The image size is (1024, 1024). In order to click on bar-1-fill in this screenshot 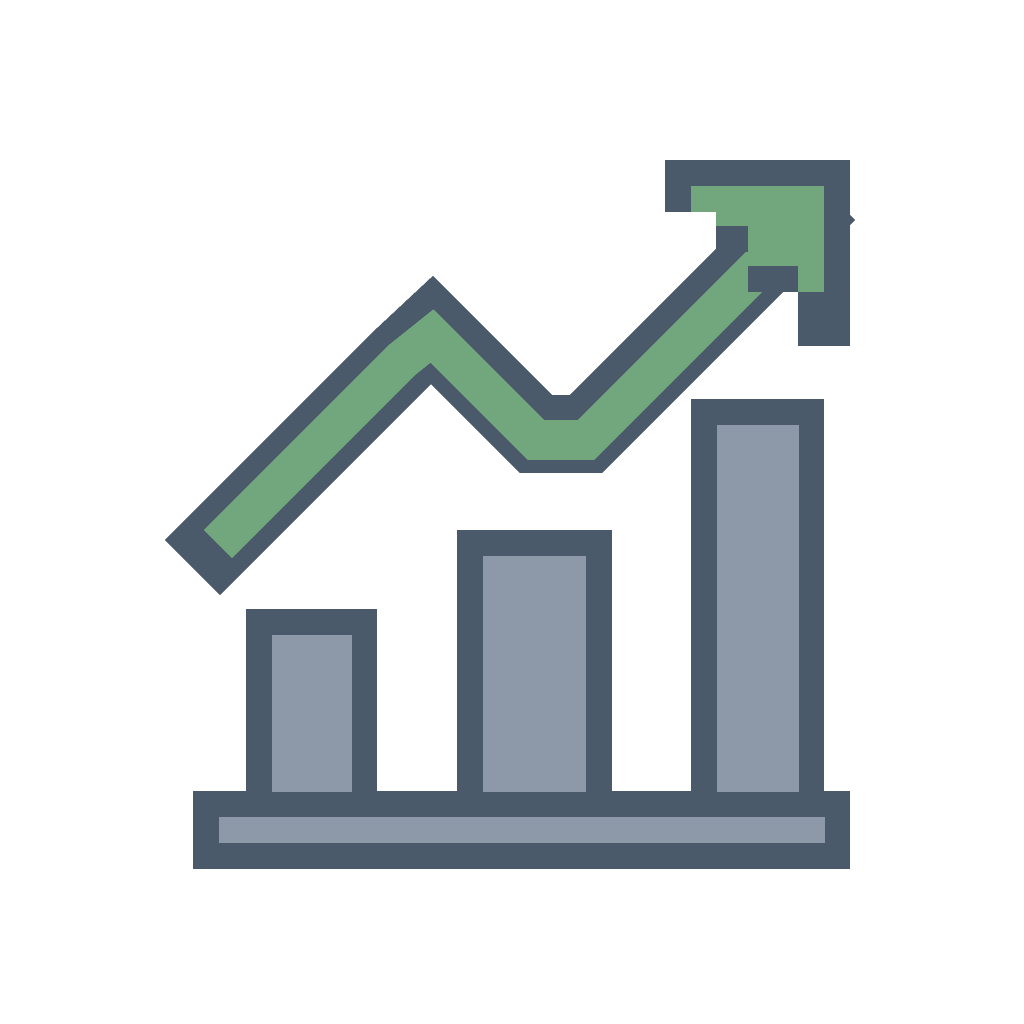, I will do `click(312, 713)`.